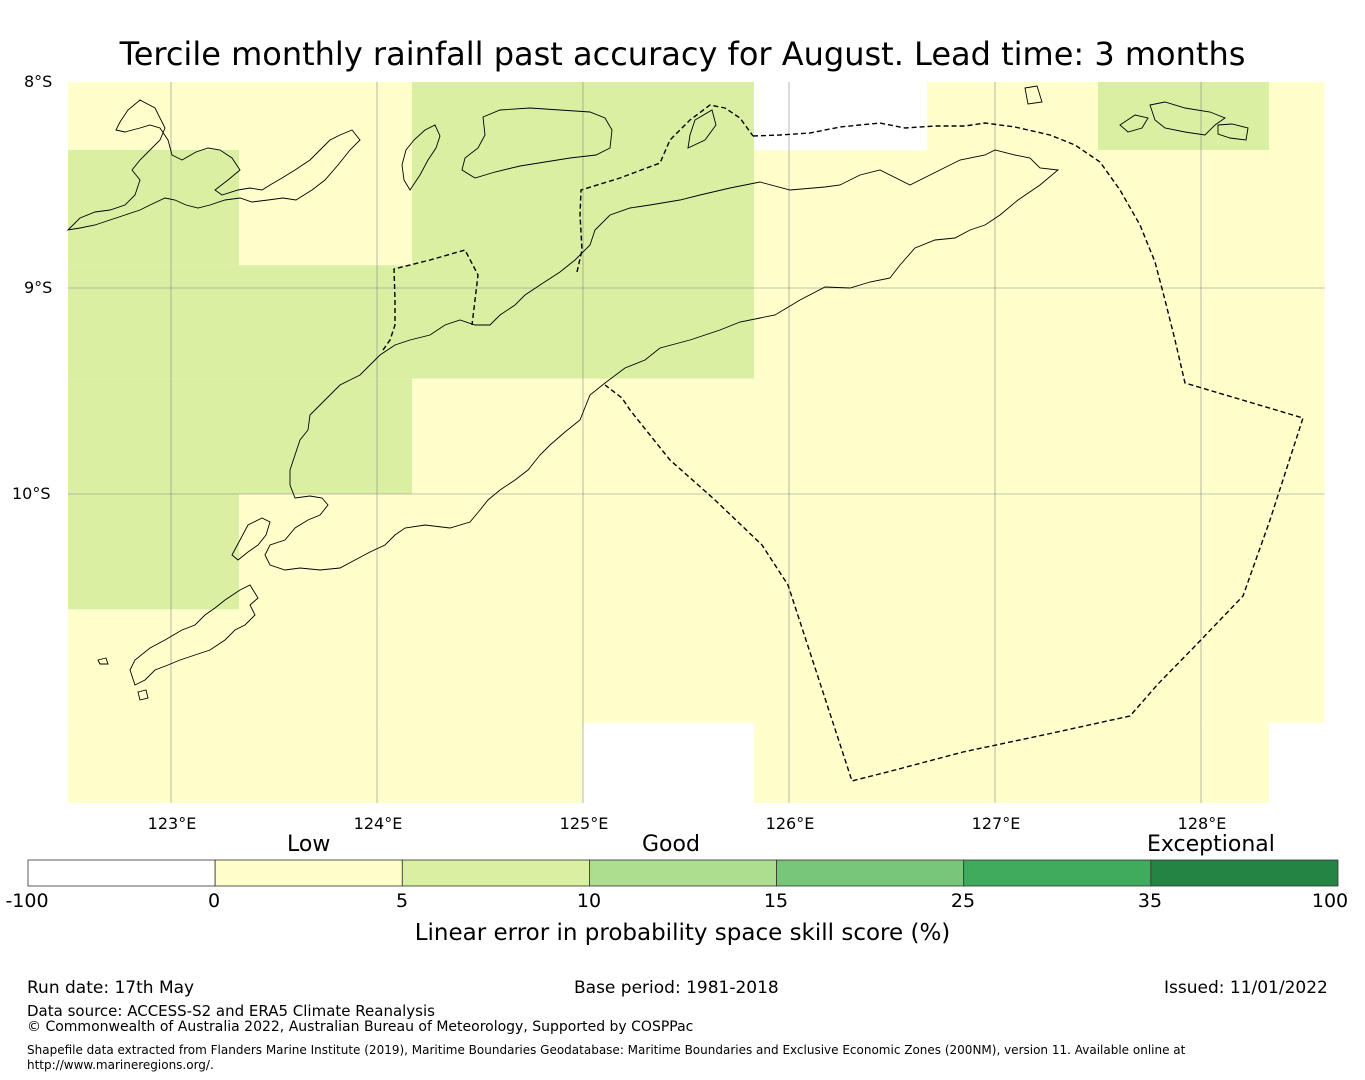 The height and width of the screenshot is (1080, 1365). I want to click on colorbar-word-low: Low, so click(309, 844).